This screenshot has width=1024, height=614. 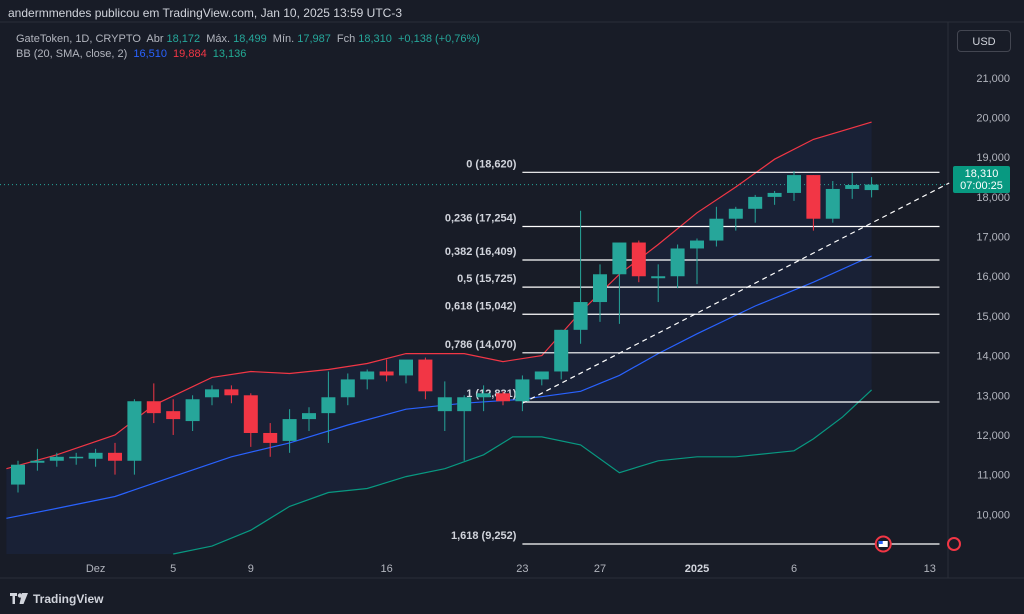 I want to click on open-label: Abr, so click(x=155, y=39).